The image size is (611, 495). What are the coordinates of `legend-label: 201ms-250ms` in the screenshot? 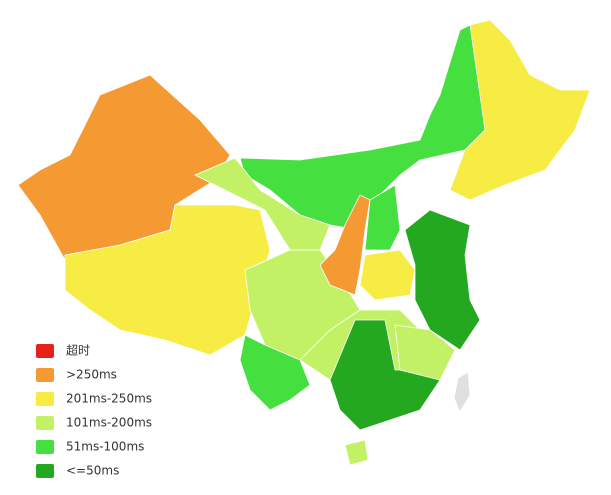 It's located at (109, 399).